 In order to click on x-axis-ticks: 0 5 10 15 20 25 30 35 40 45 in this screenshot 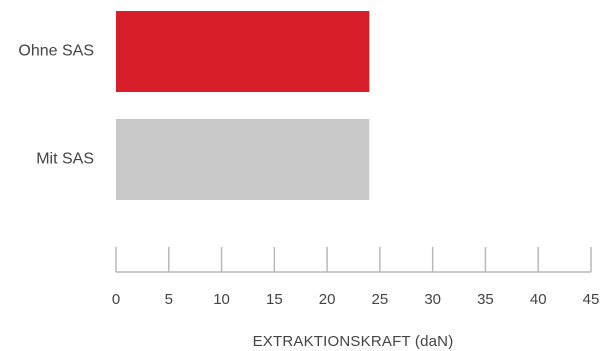, I will do `click(356, 277)`.